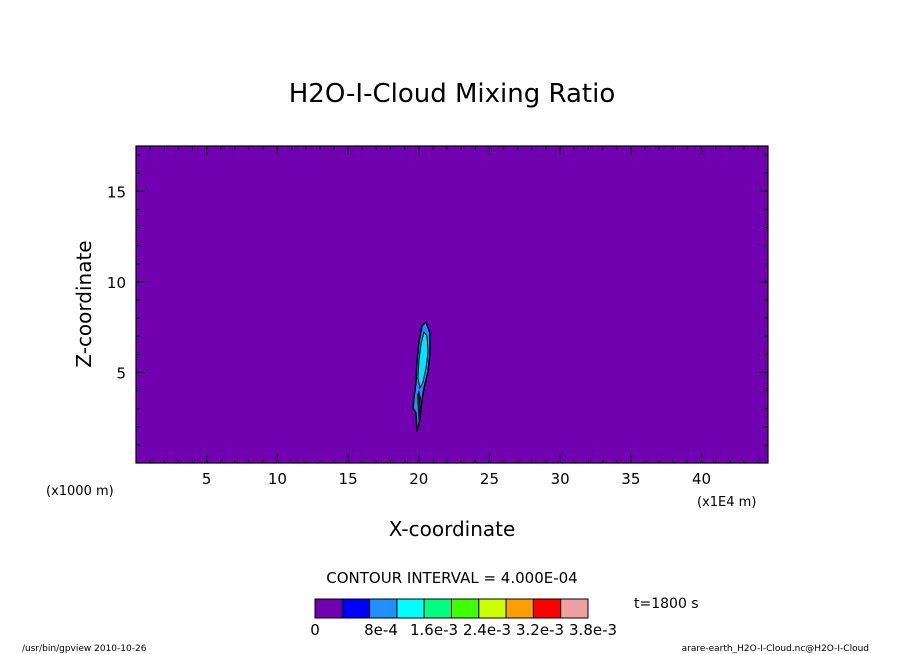 The image size is (904, 654). What do you see at coordinates (116, 283) in the screenshot?
I see `y-tick-label: 10` at bounding box center [116, 283].